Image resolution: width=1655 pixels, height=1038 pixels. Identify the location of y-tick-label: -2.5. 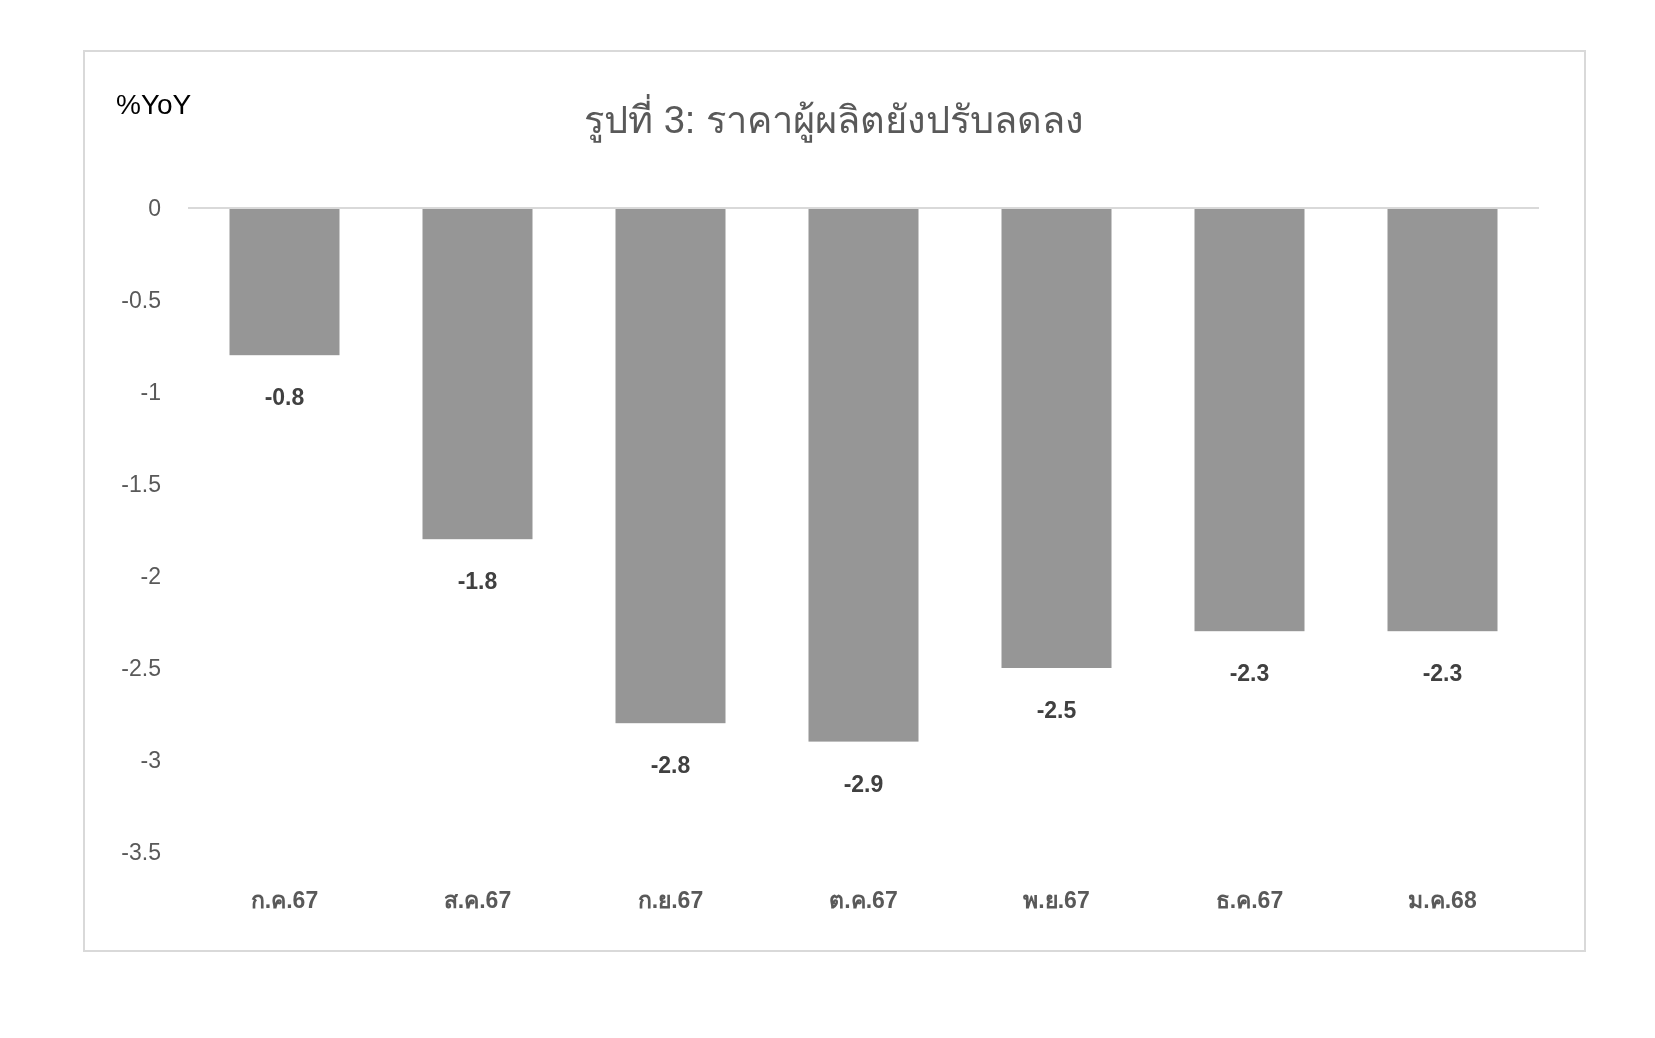
(141, 667).